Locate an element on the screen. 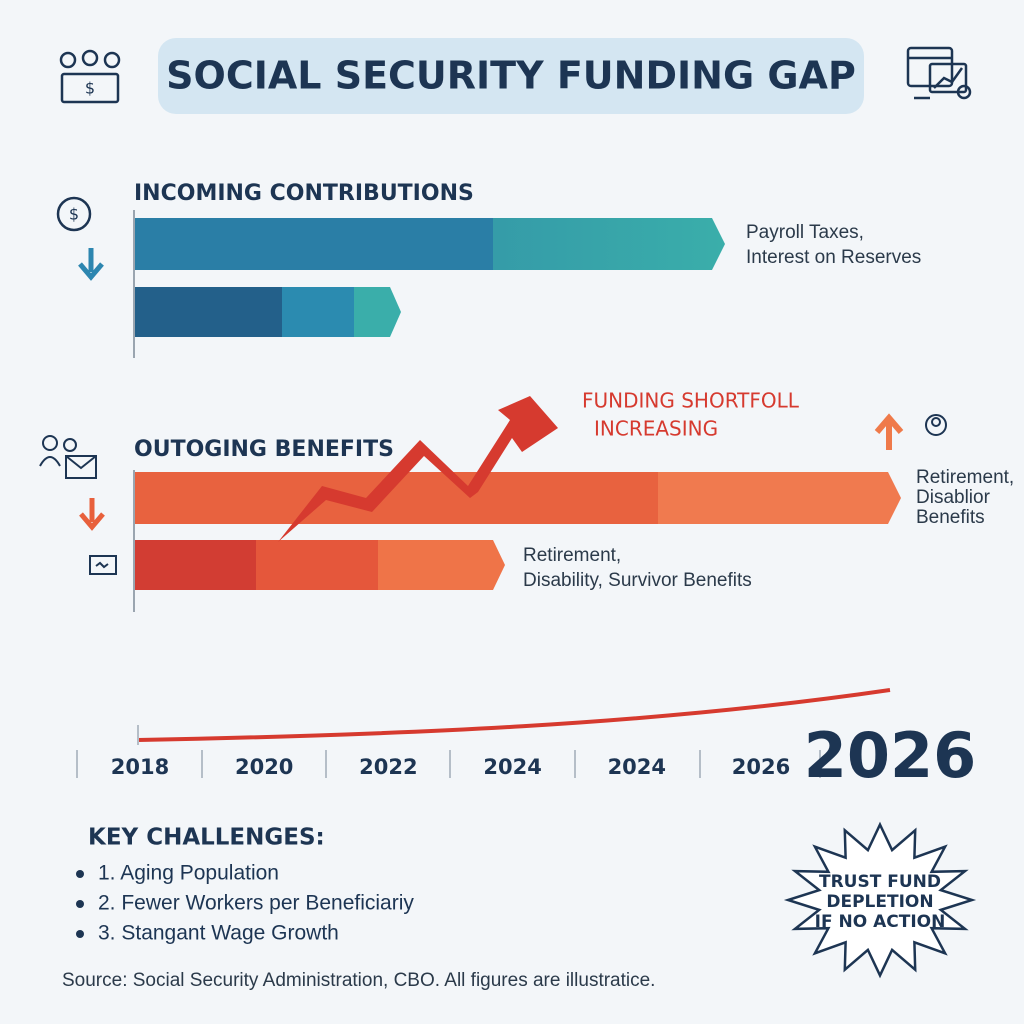  challenge-item: 2. Fewer Workers per Beneficiariy is located at coordinates (256, 903).